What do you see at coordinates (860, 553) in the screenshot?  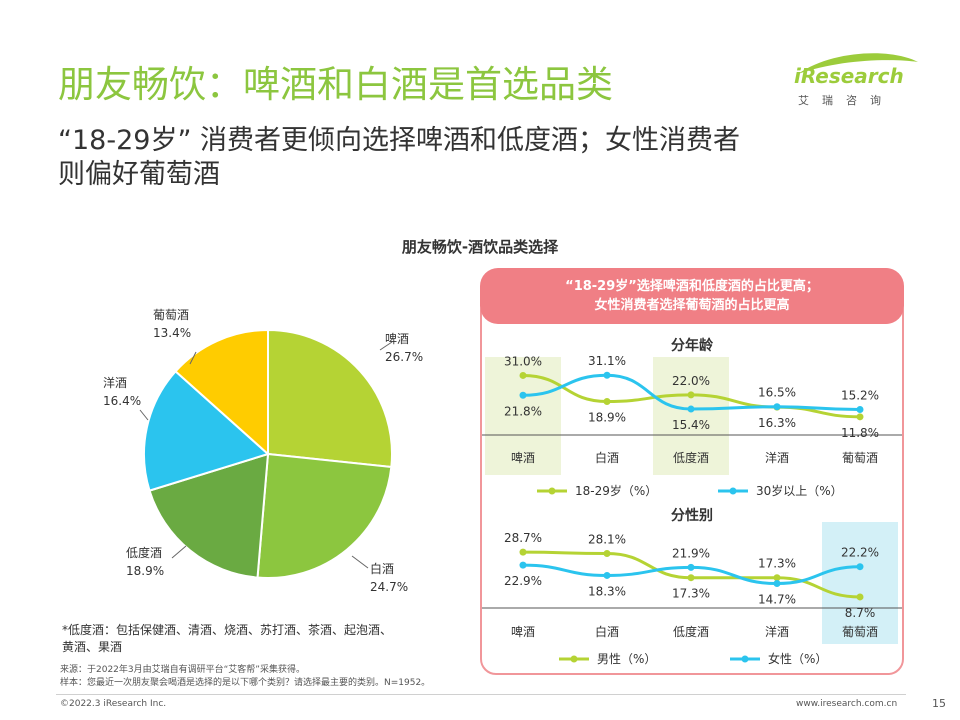 I see `data-label-2-1-4: 22.2%` at bounding box center [860, 553].